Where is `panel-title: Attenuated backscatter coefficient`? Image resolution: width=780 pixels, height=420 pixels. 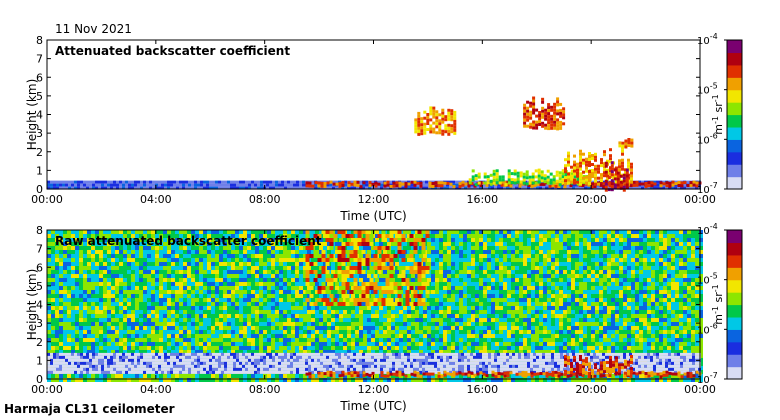
panel-title: Attenuated backscatter coefficient is located at coordinates (172, 51).